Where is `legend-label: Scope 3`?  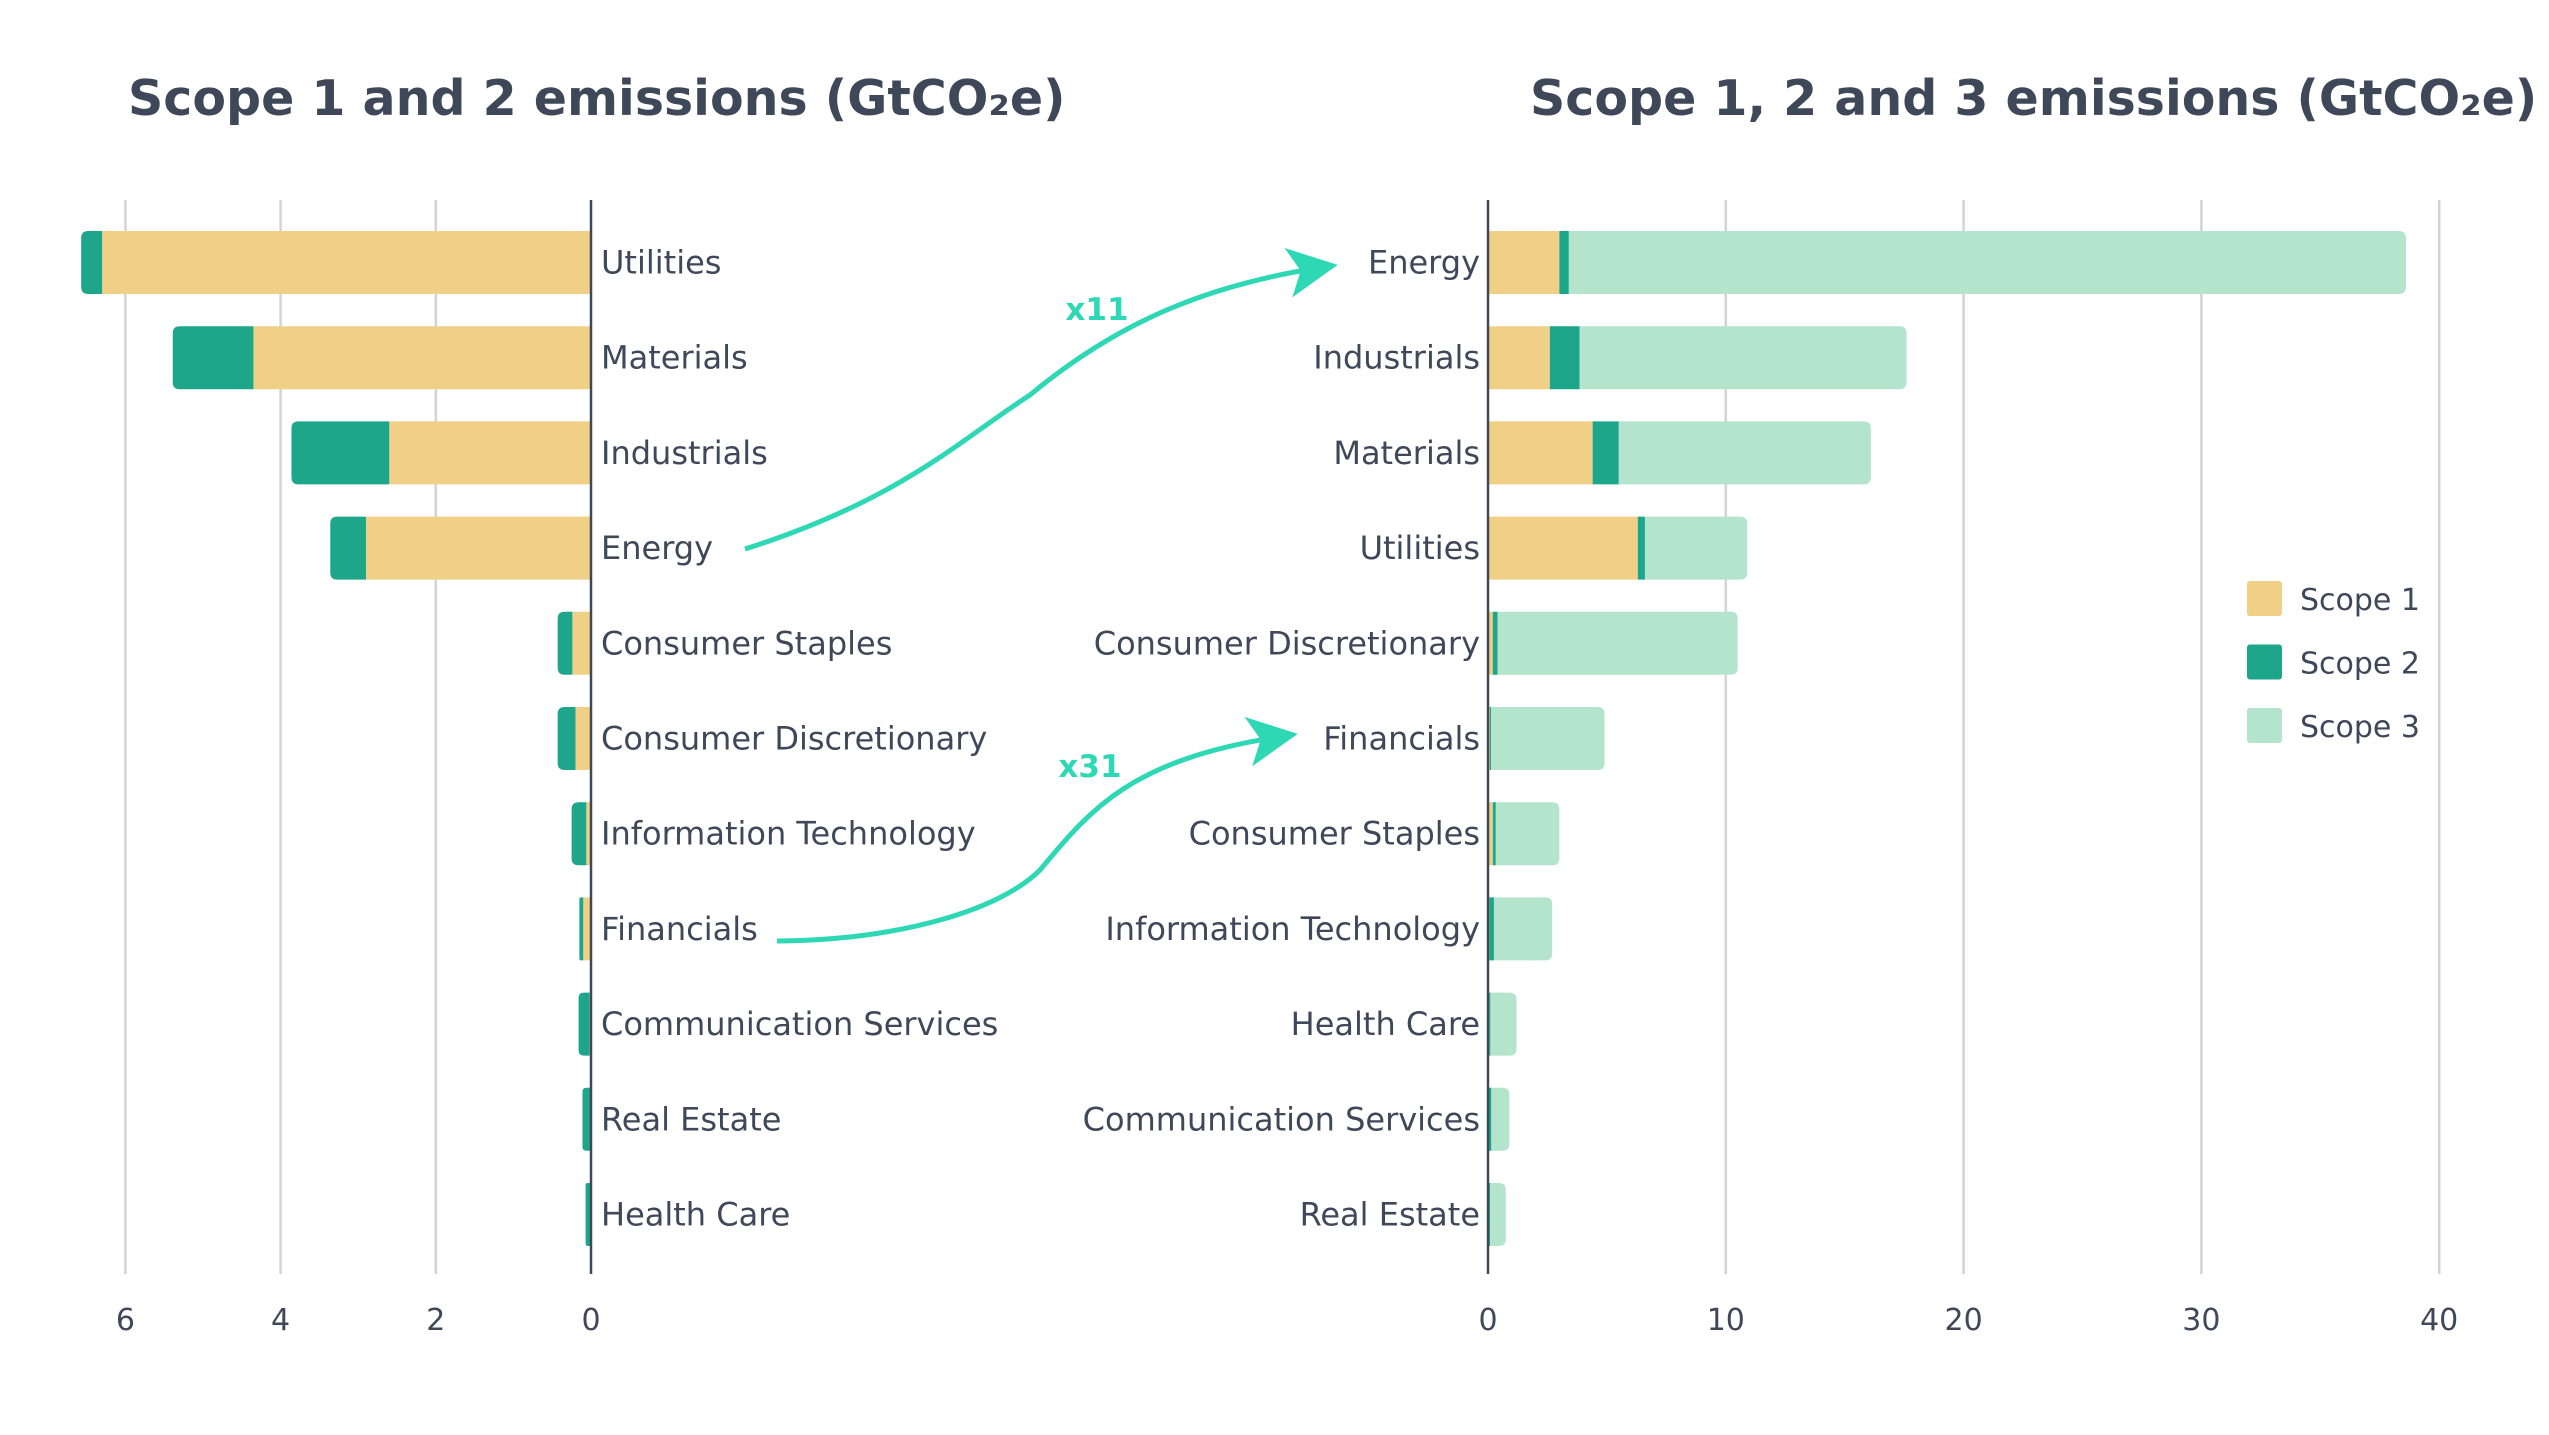 legend-label: Scope 3 is located at coordinates (2360, 727).